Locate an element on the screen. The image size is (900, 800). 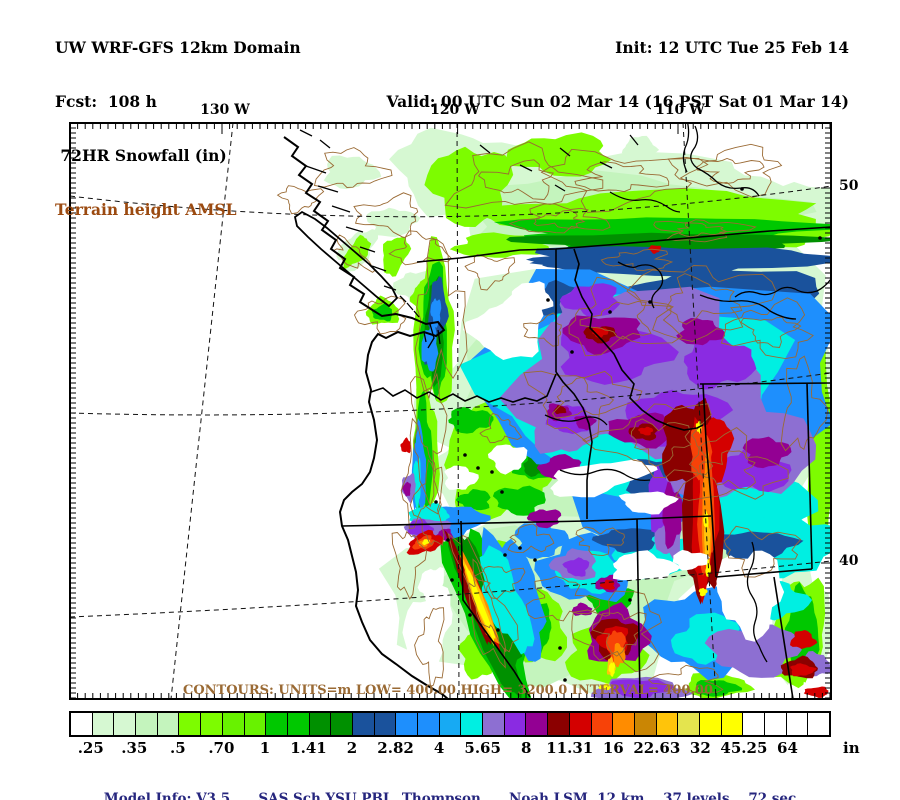
field-name: 72HR Snowfall (in) is located at coordinates (141, 155).